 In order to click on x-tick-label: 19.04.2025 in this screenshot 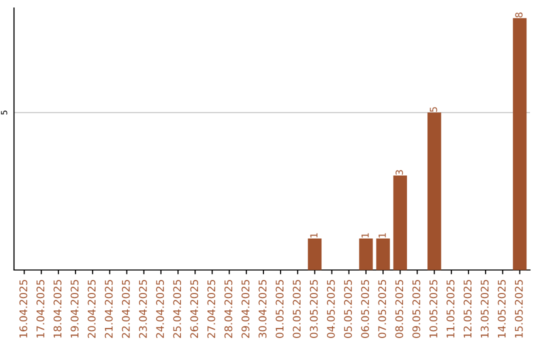, I will do `click(74, 309)`.